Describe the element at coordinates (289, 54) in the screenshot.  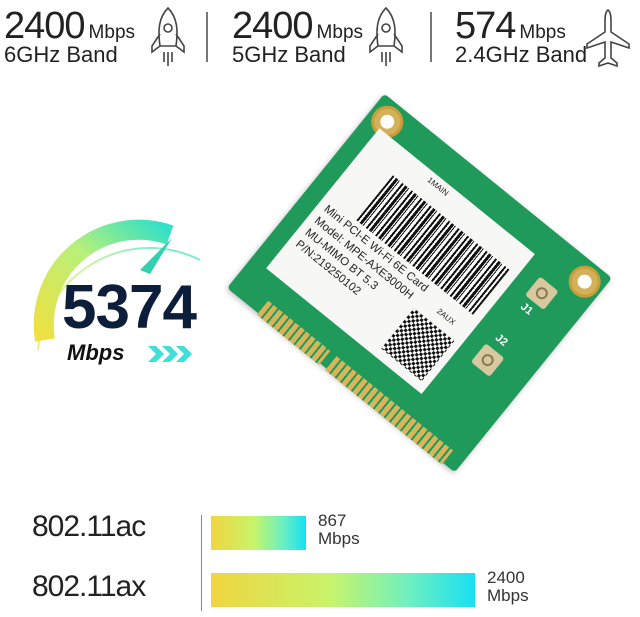
I see `band-label: 5GHz Band` at that location.